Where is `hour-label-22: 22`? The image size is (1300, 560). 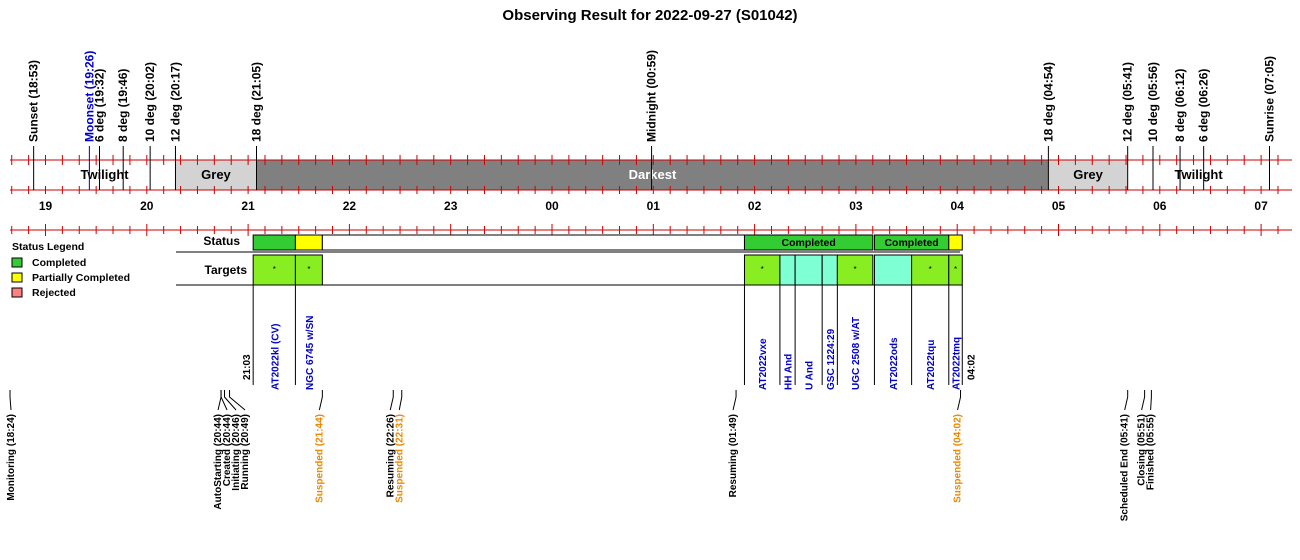
hour-label-22: 22 is located at coordinates (350, 206).